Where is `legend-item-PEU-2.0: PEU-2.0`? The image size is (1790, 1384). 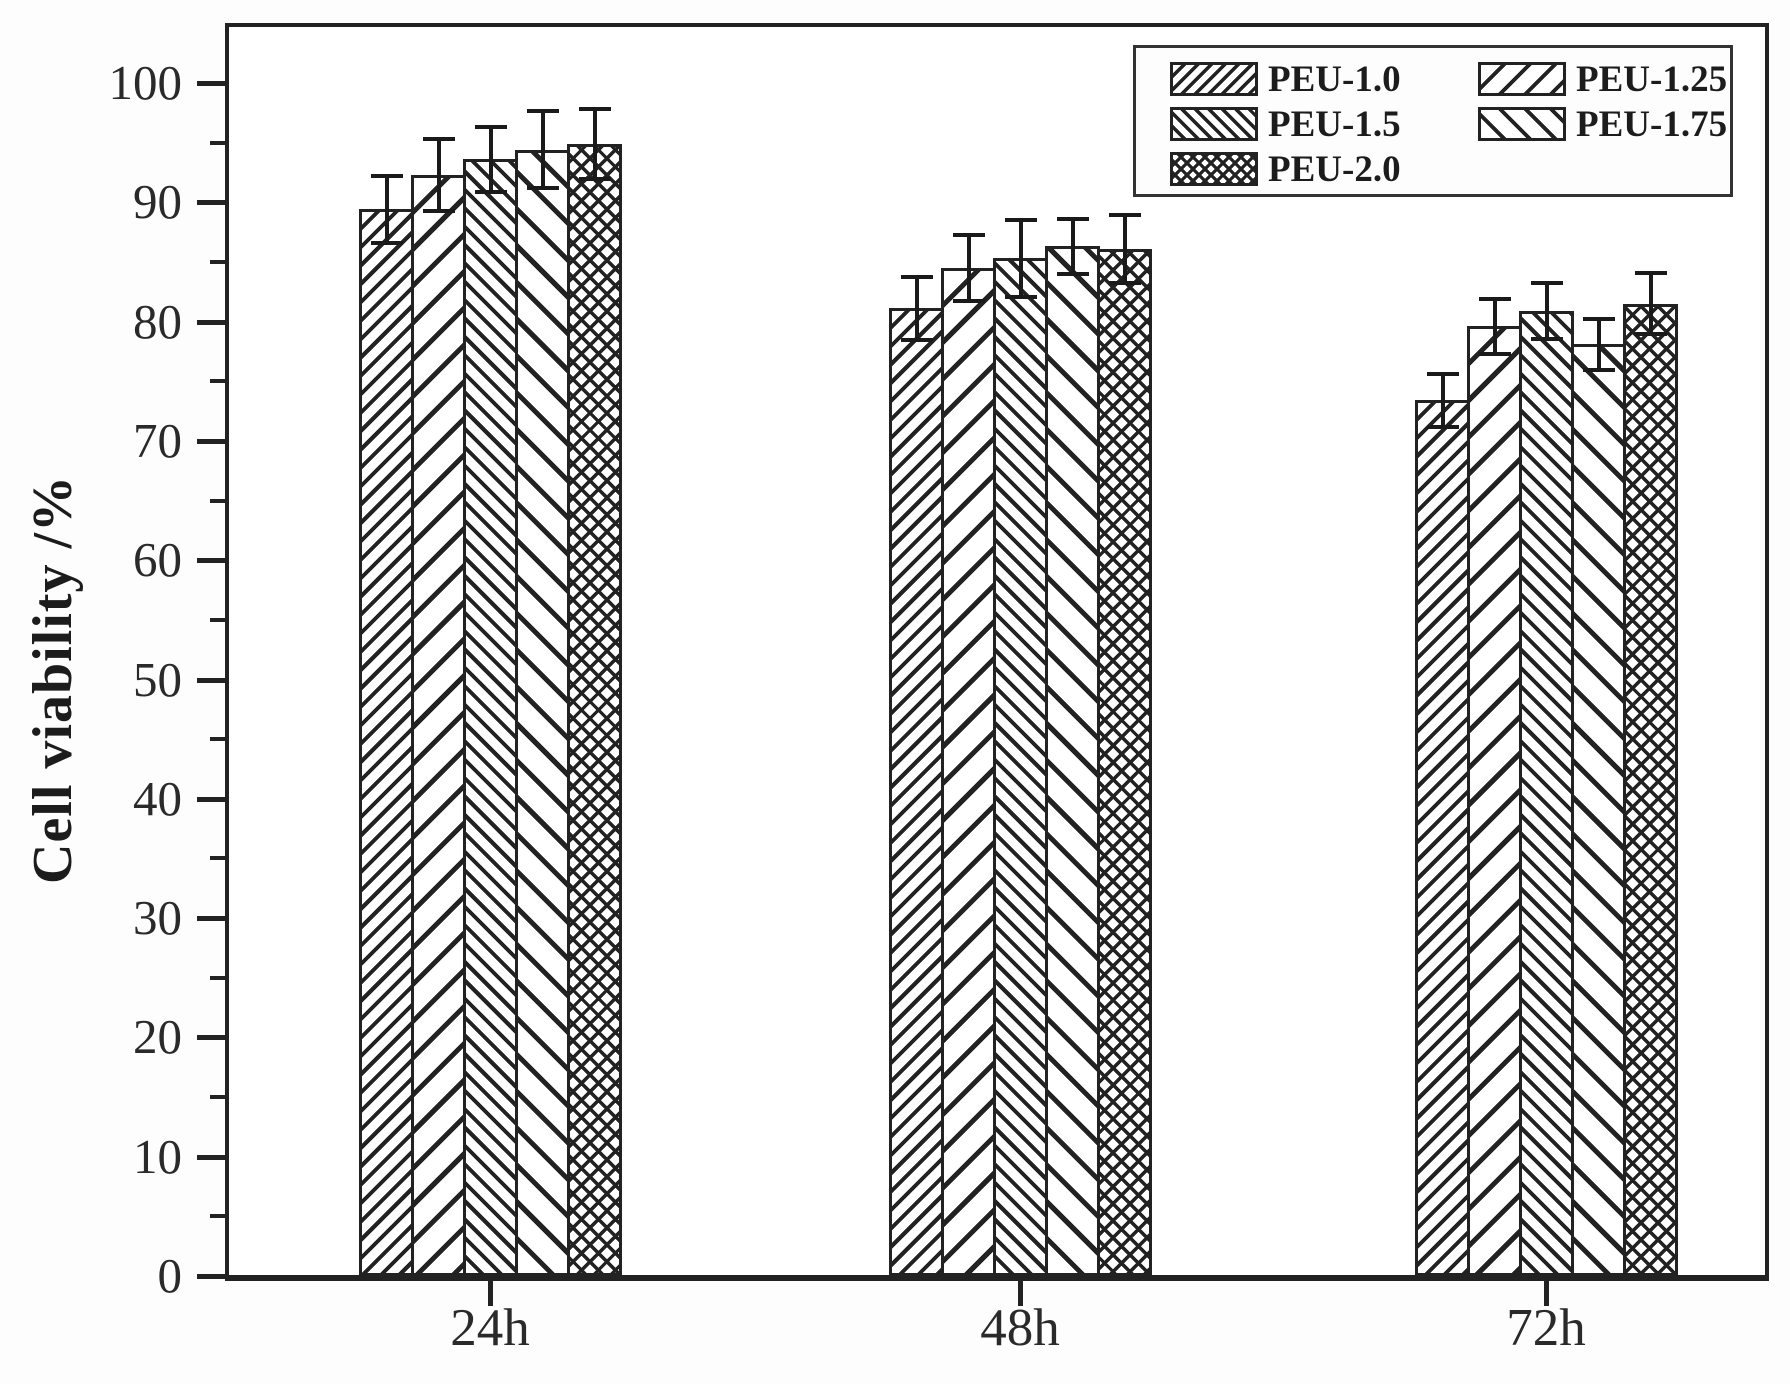 legend-item-PEU-2.0: PEU-2.0 is located at coordinates (1324, 169).